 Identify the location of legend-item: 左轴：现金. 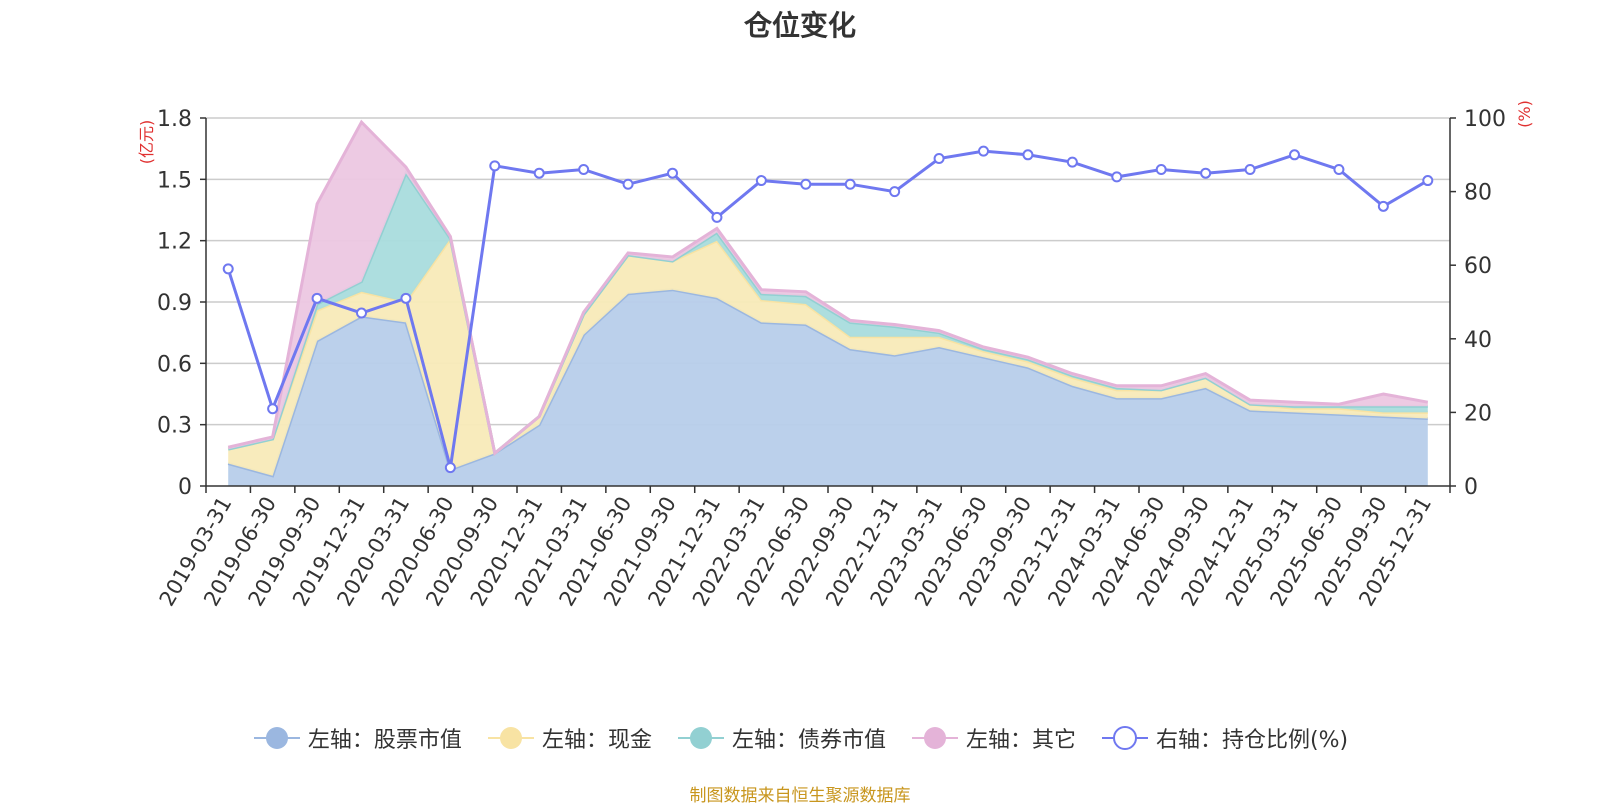
(569, 738).